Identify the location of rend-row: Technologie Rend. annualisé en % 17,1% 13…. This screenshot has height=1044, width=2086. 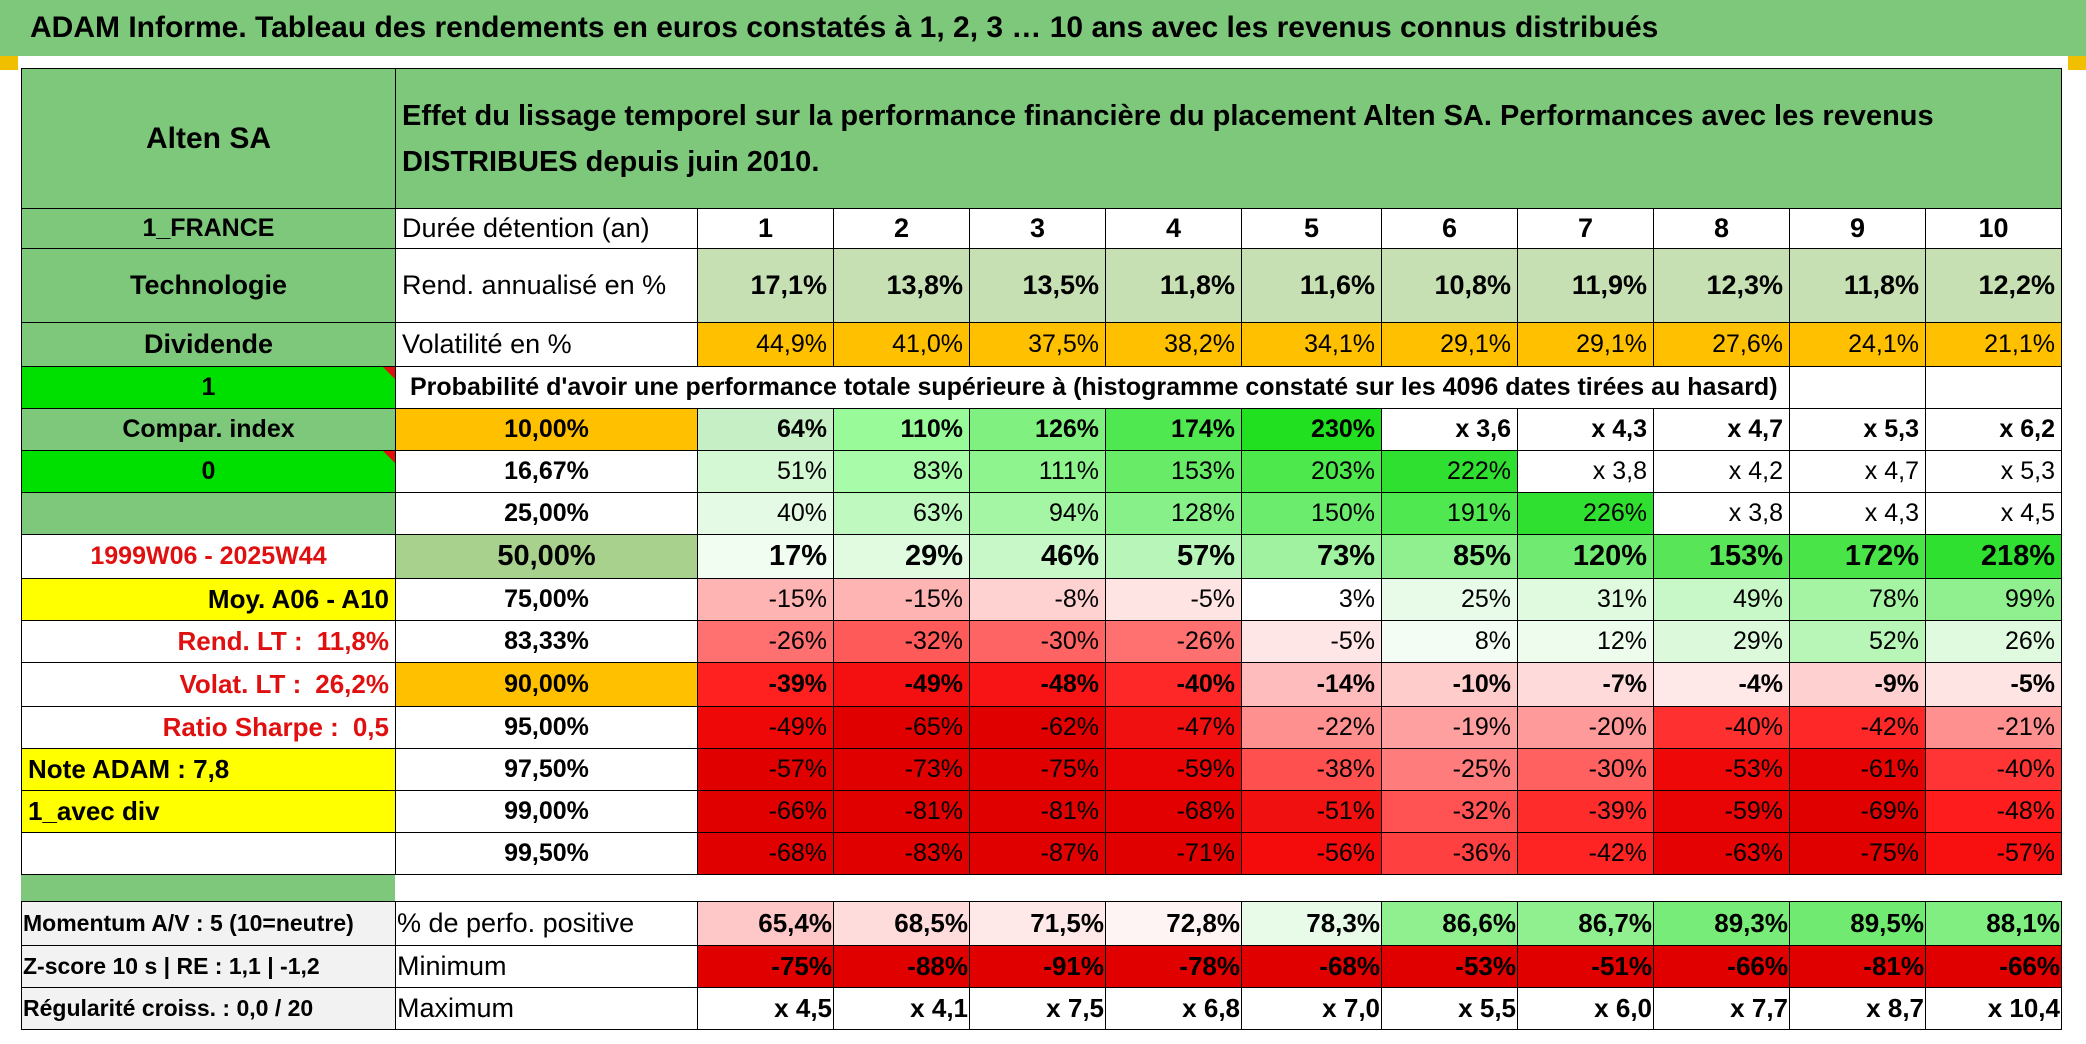
(1041, 285).